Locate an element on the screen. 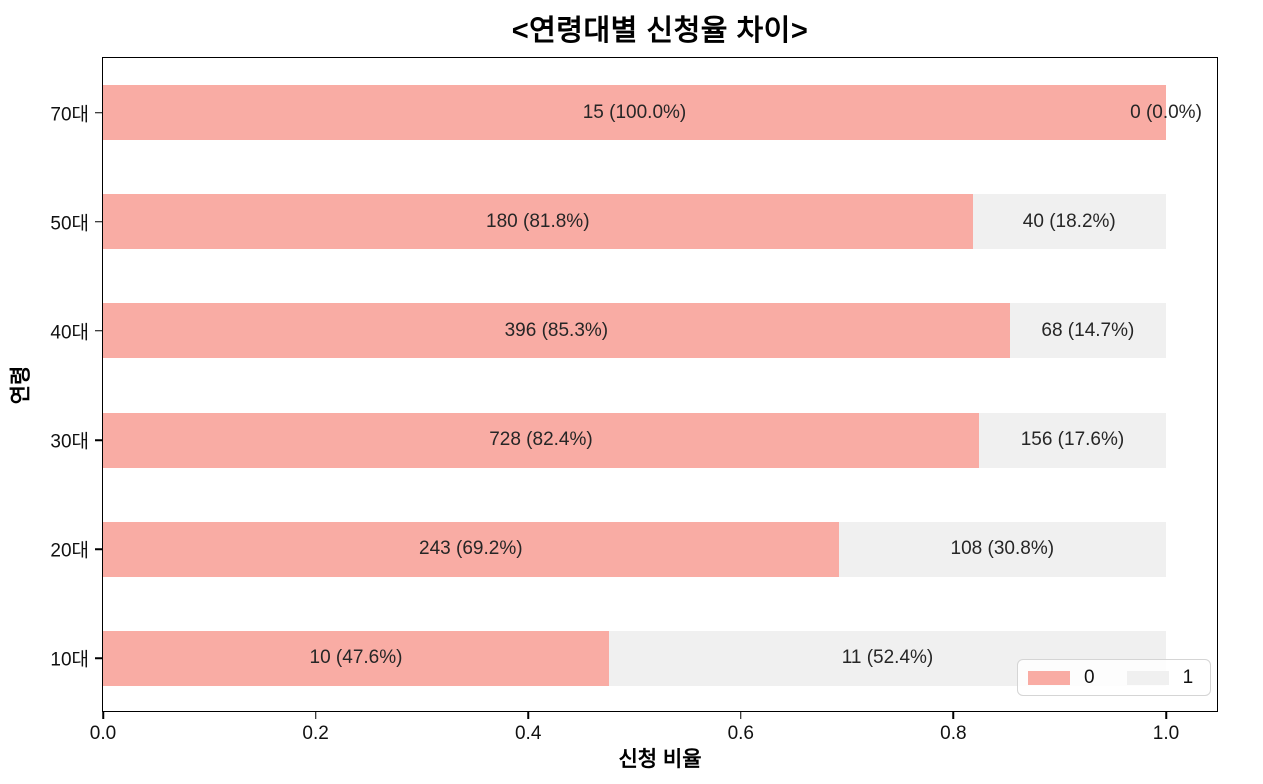 Image resolution: width=1263 pixels, height=784 pixels. bar-value-label: 68 (14.7%) is located at coordinates (1088, 330).